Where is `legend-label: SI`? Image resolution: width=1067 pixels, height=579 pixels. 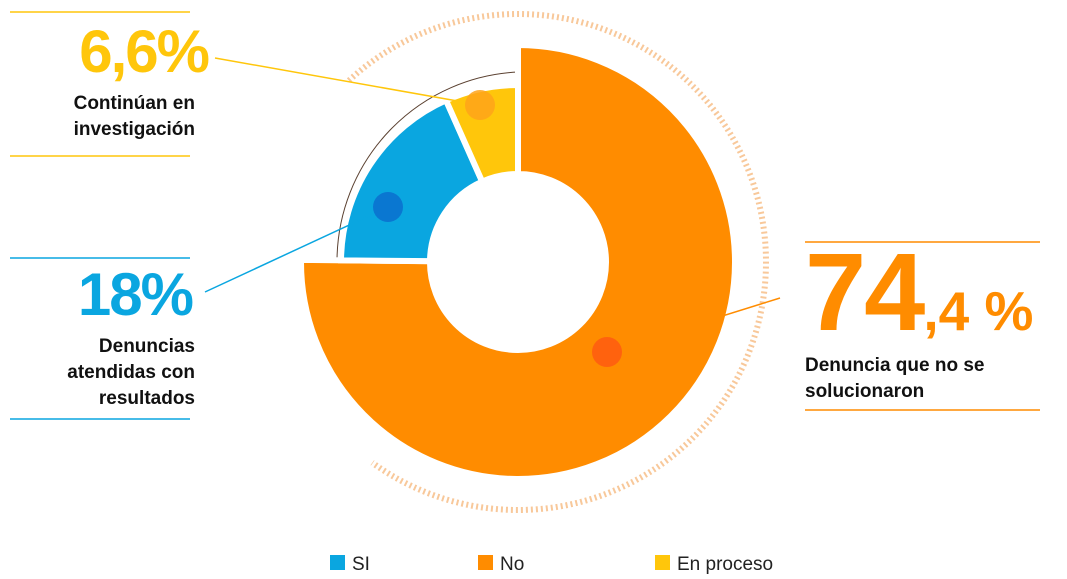
legend-label: SI is located at coordinates (361, 564).